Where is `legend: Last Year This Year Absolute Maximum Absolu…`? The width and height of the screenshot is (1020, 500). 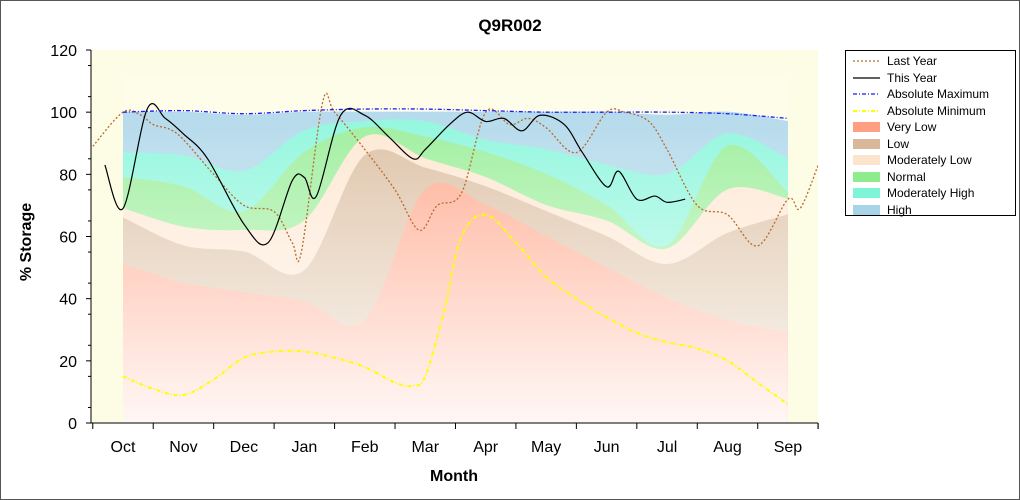
legend: Last Year This Year Absolute Maximum Absolu… is located at coordinates (930, 134).